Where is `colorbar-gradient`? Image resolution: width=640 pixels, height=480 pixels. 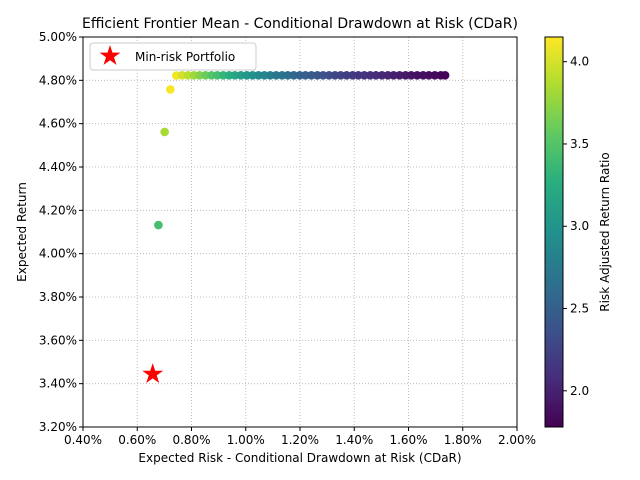 colorbar-gradient is located at coordinates (554, 232).